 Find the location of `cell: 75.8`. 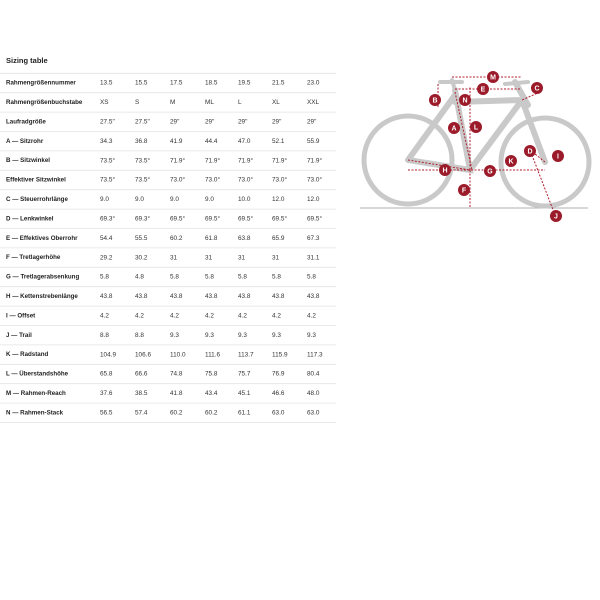

cell: 75.8 is located at coordinates (211, 374).